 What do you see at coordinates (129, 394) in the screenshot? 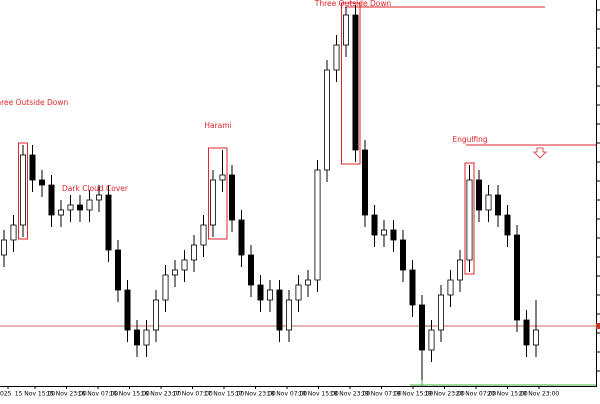
I see `x-tick-label: 16 Nov 15:00` at bounding box center [129, 394].